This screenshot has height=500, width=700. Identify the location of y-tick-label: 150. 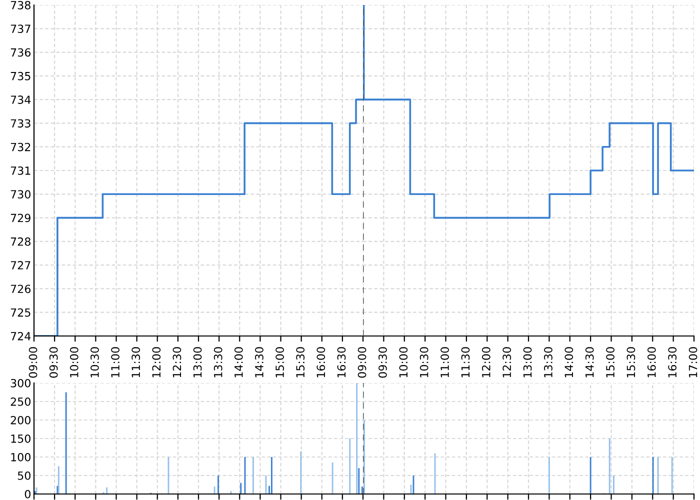
(20, 438).